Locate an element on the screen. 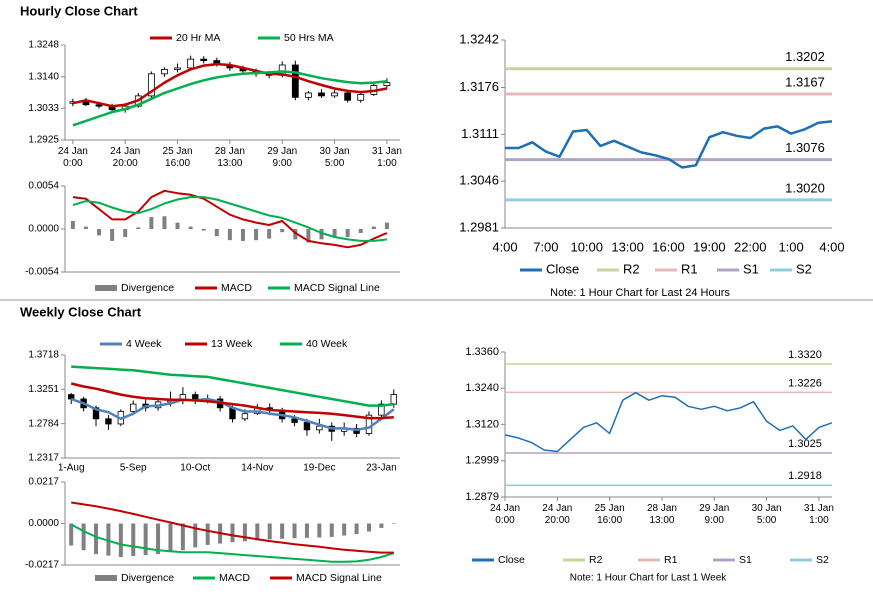 Image resolution: width=873 pixels, height=601 pixels. legend-label: MACD Signal Line is located at coordinates (337, 288).